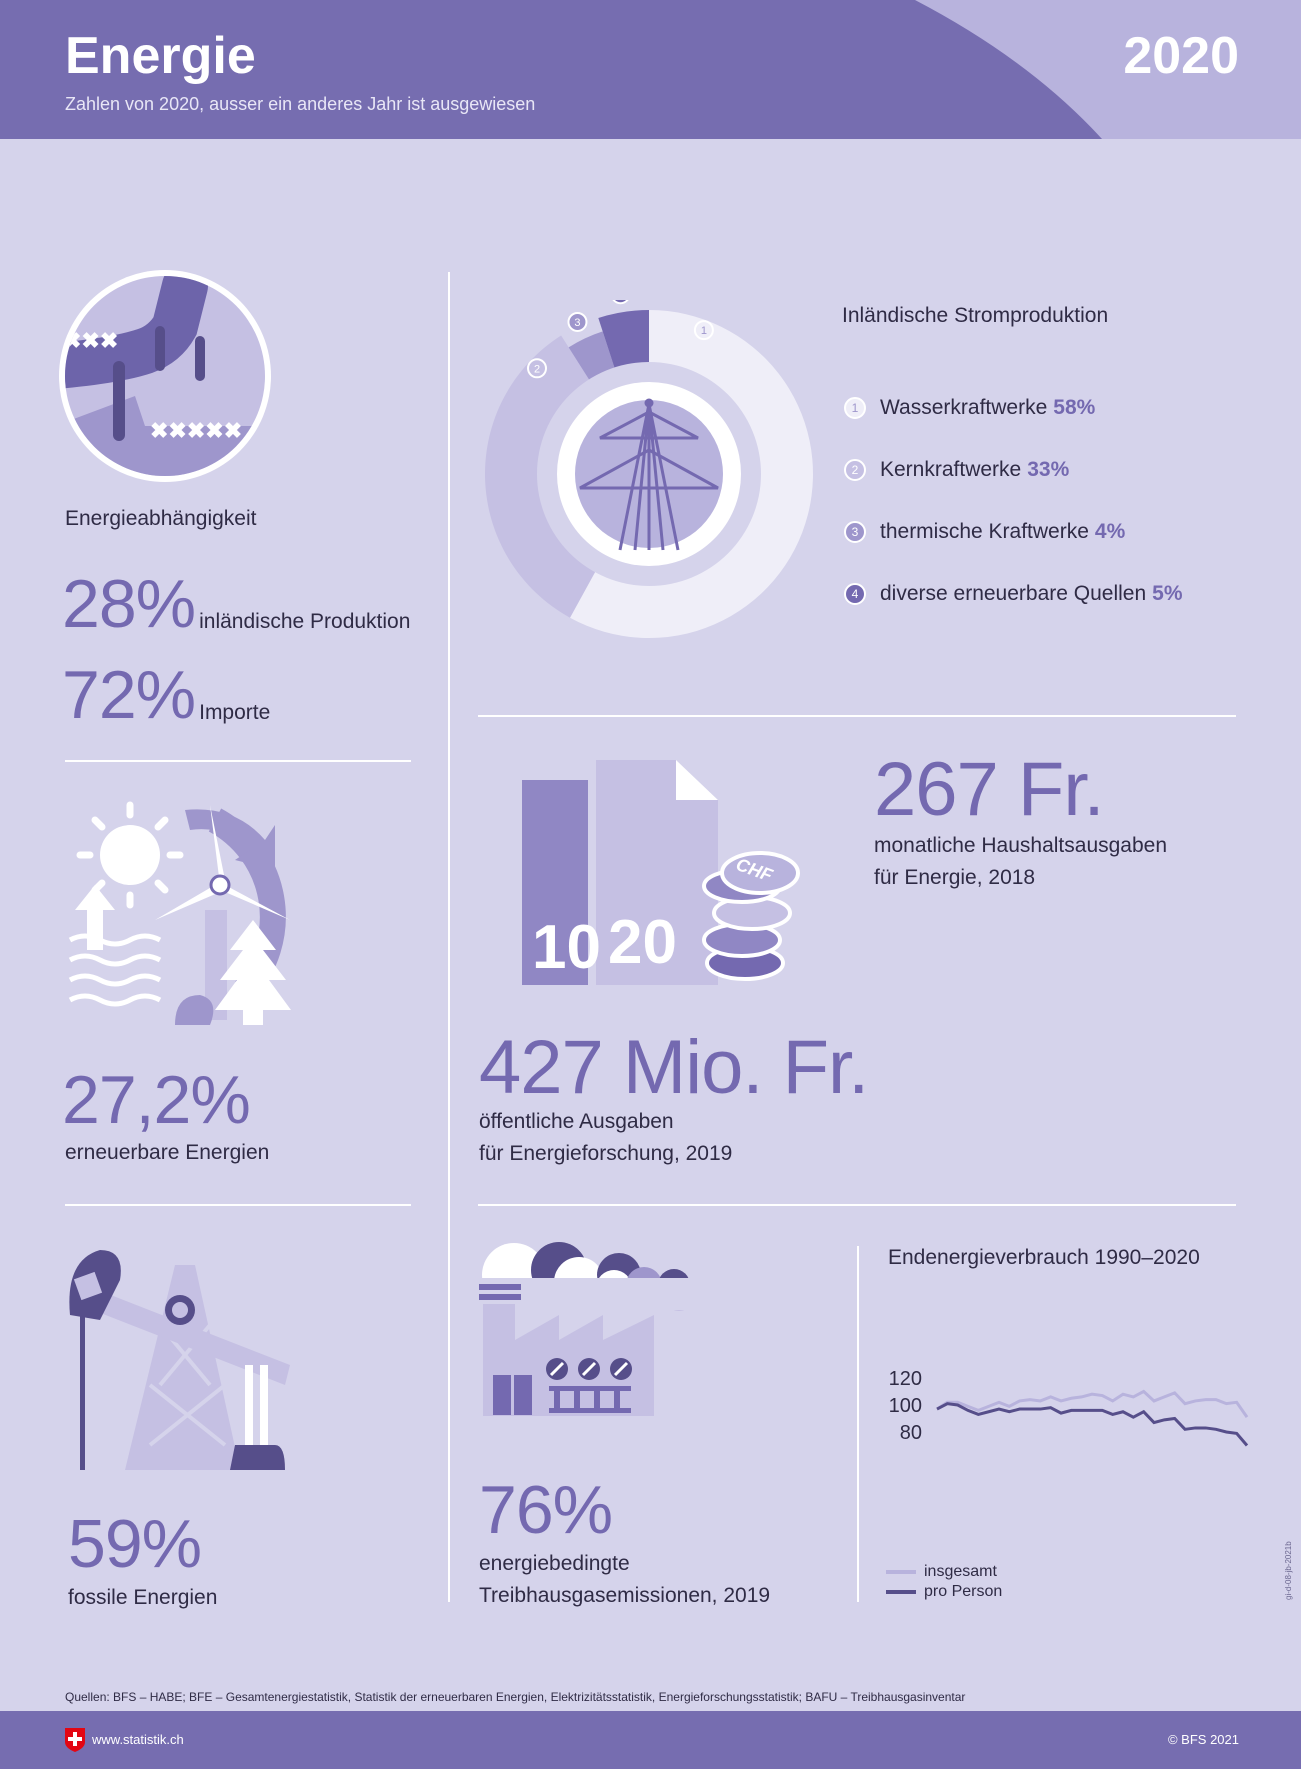 This screenshot has height=1769, width=1301. Describe the element at coordinates (905, 1379) in the screenshot. I see `y-tick-label: 120` at that location.